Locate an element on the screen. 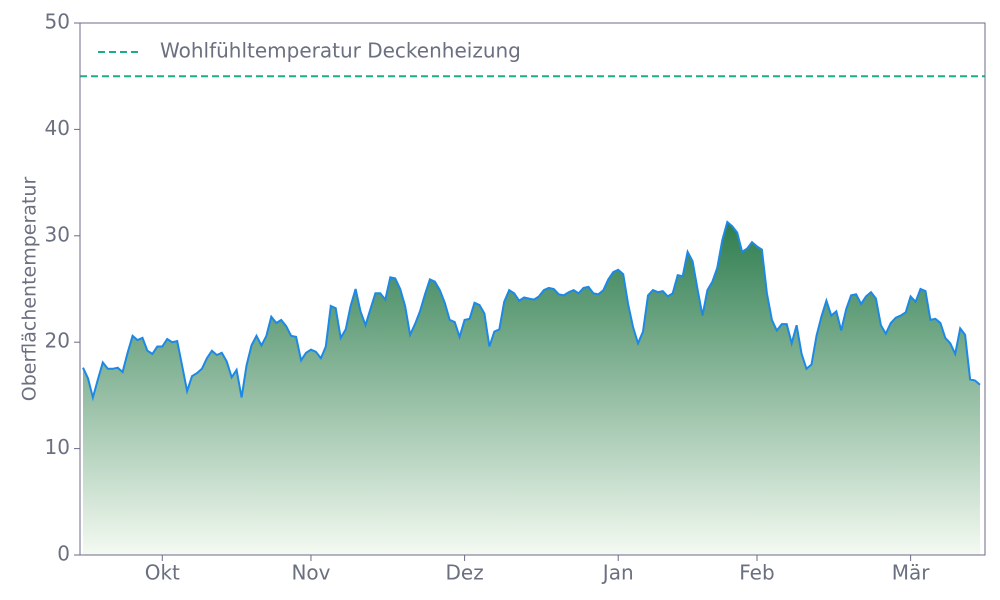 The image size is (1000, 600). legend-label: Wohlfühltemperatur Deckenheizung is located at coordinates (340, 51).